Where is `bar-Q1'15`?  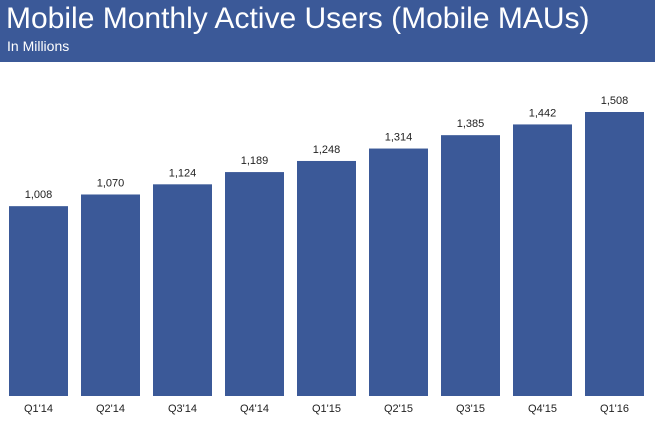 bar-Q1'15 is located at coordinates (326, 278).